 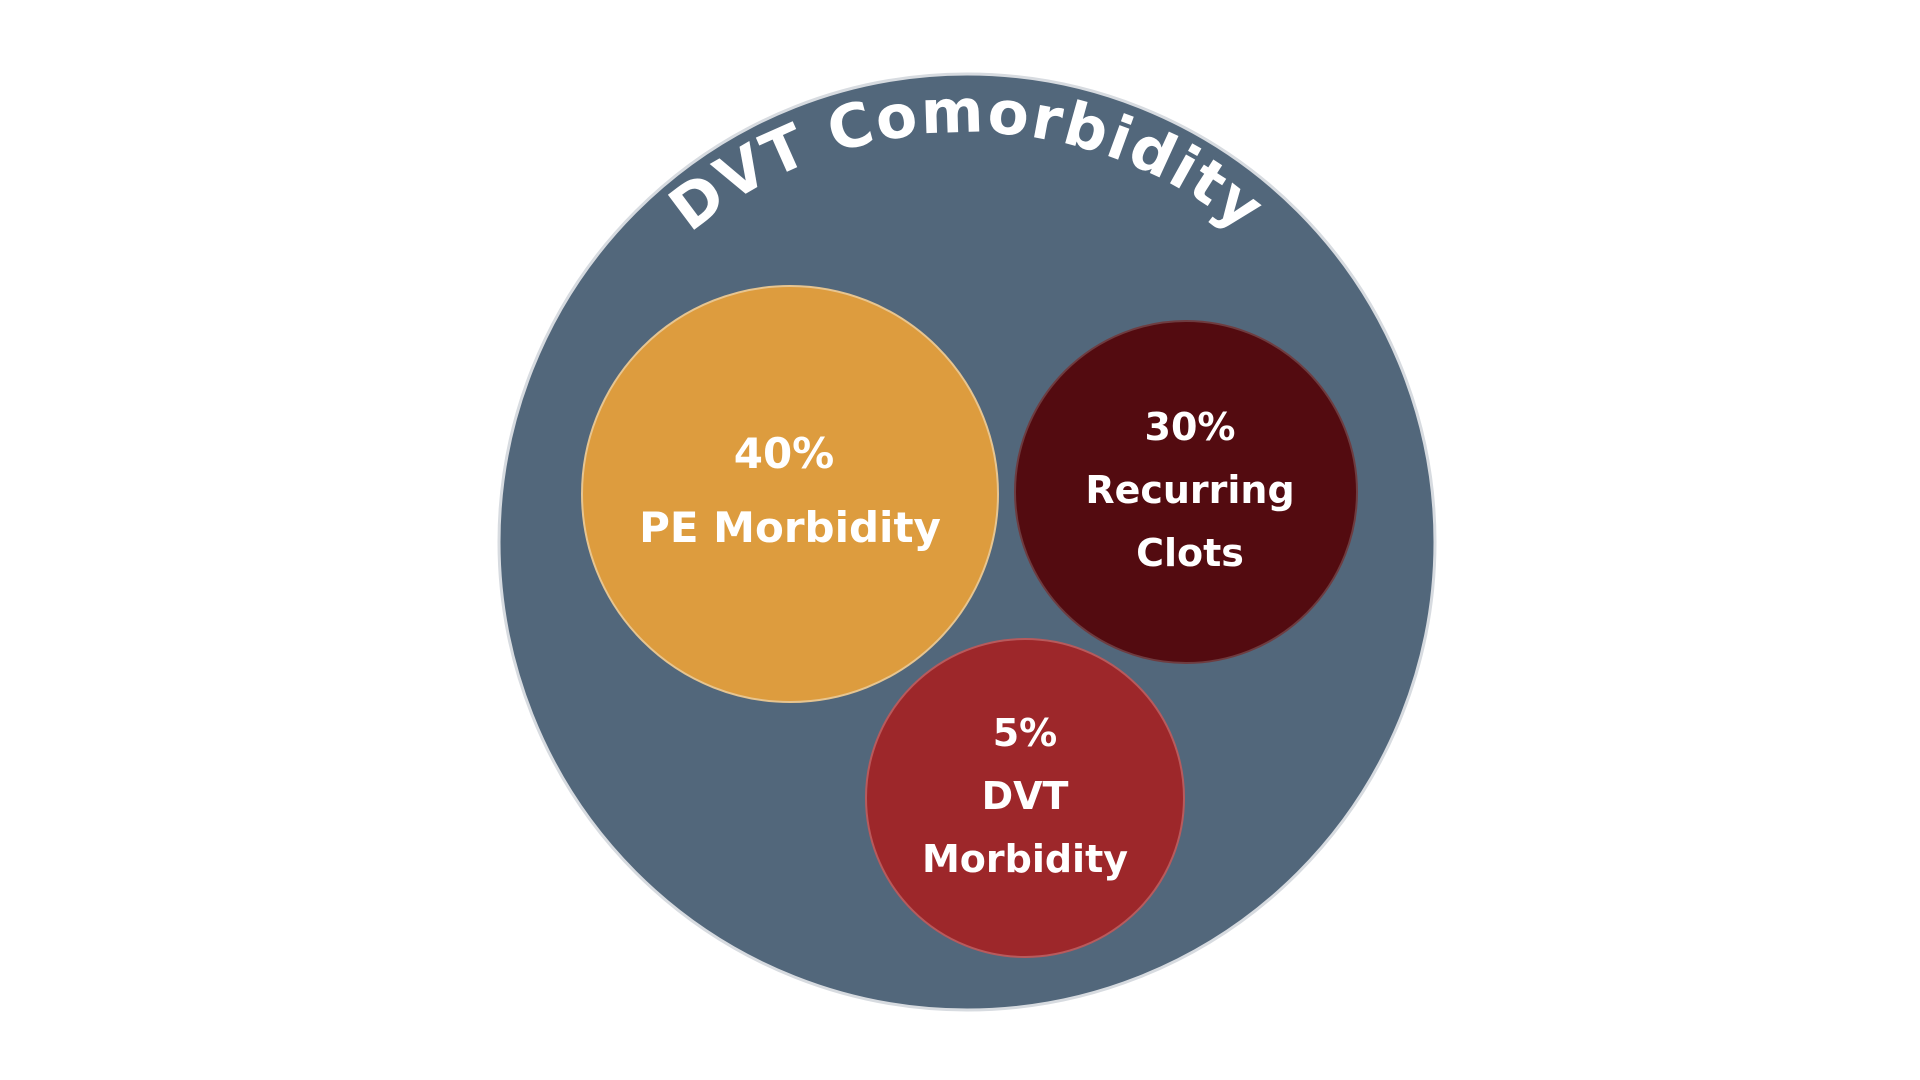 I want to click on bubble-recurring-clots: 30% Recurring Clots, so click(x=1186, y=492).